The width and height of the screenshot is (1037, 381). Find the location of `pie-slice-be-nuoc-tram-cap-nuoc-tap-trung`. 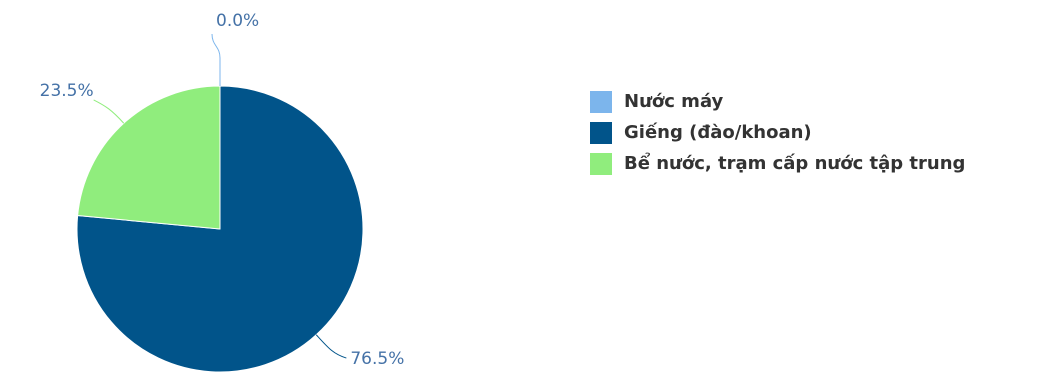

pie-slice-be-nuoc-tram-cap-nuoc-tap-trung is located at coordinates (149, 157).